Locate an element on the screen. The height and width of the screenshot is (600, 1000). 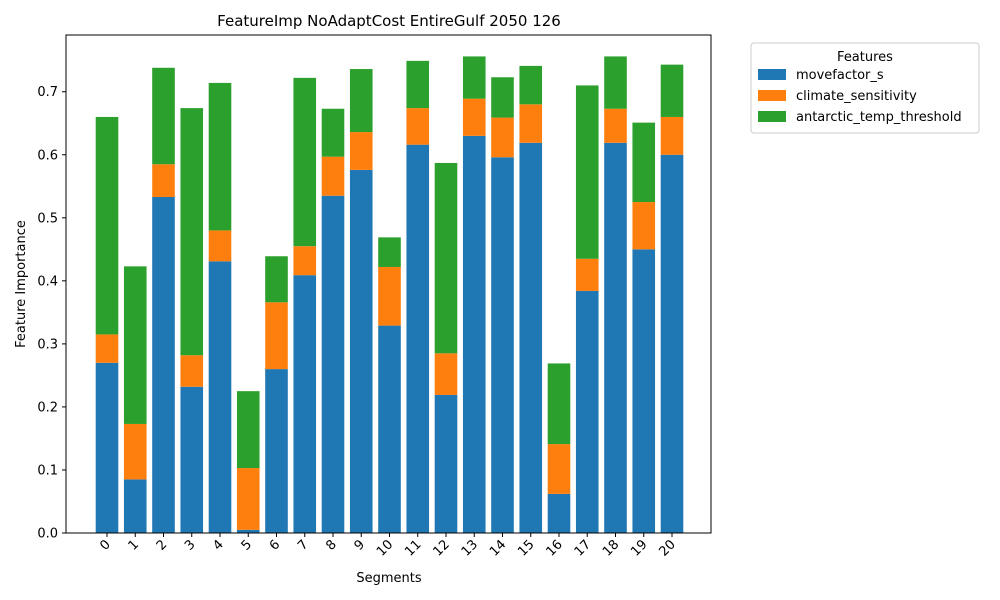
y-tick-label: 0.6 is located at coordinates (47, 155).